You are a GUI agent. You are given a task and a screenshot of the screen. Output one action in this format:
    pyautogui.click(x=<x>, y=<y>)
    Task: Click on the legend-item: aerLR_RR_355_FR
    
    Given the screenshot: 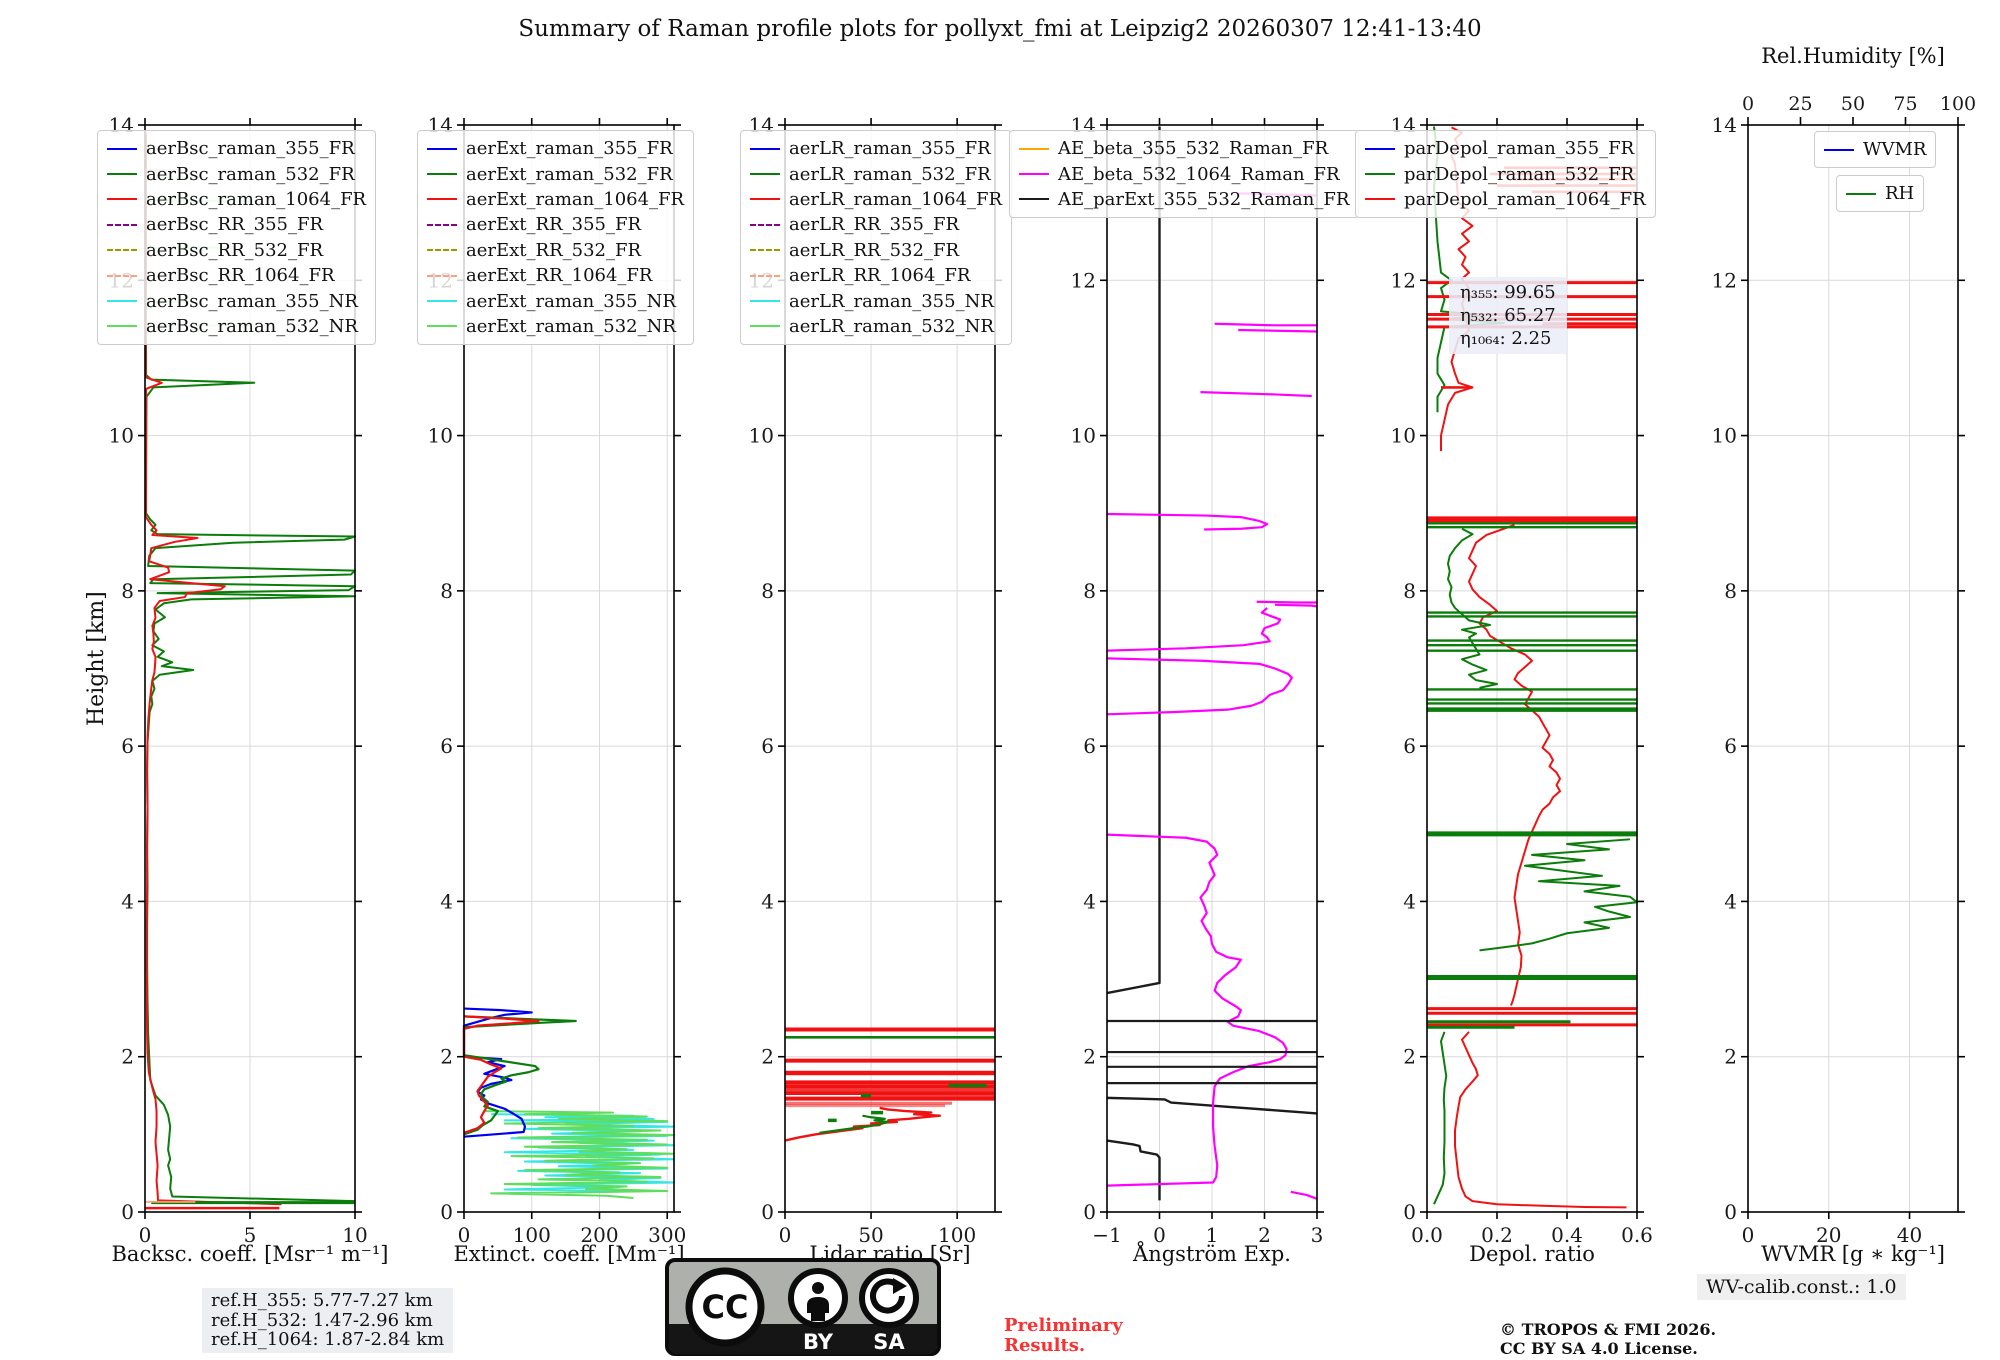 What is the action you would take?
    pyautogui.click(x=876, y=224)
    